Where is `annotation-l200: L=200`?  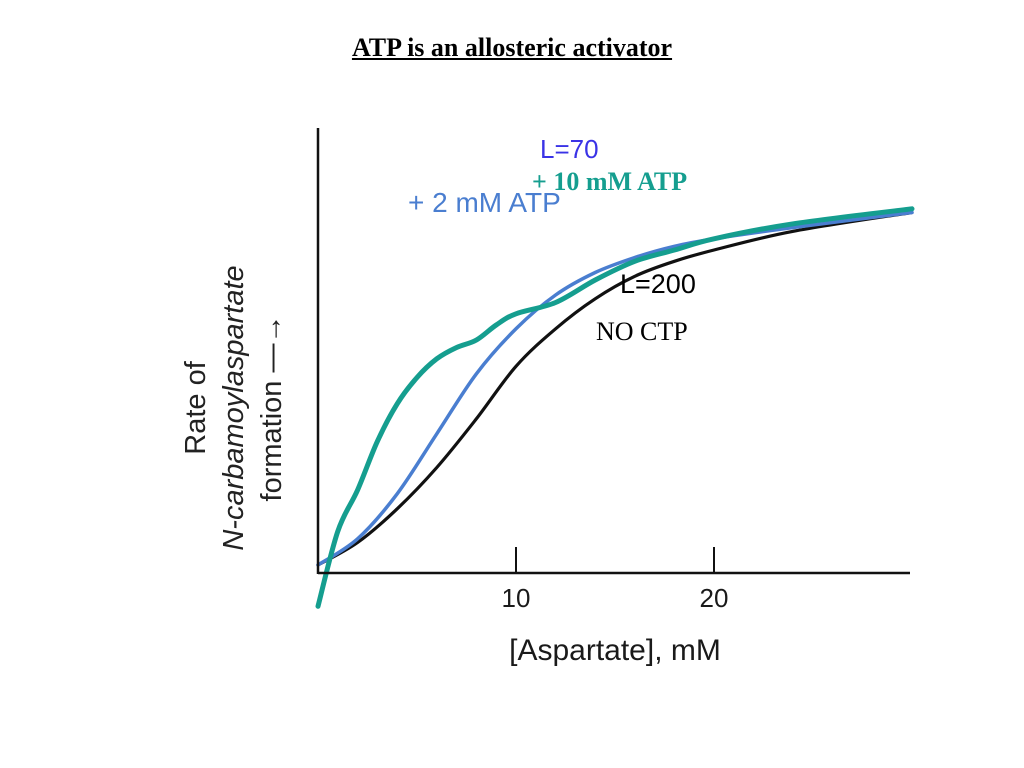
annotation-l200: L=200 is located at coordinates (658, 284).